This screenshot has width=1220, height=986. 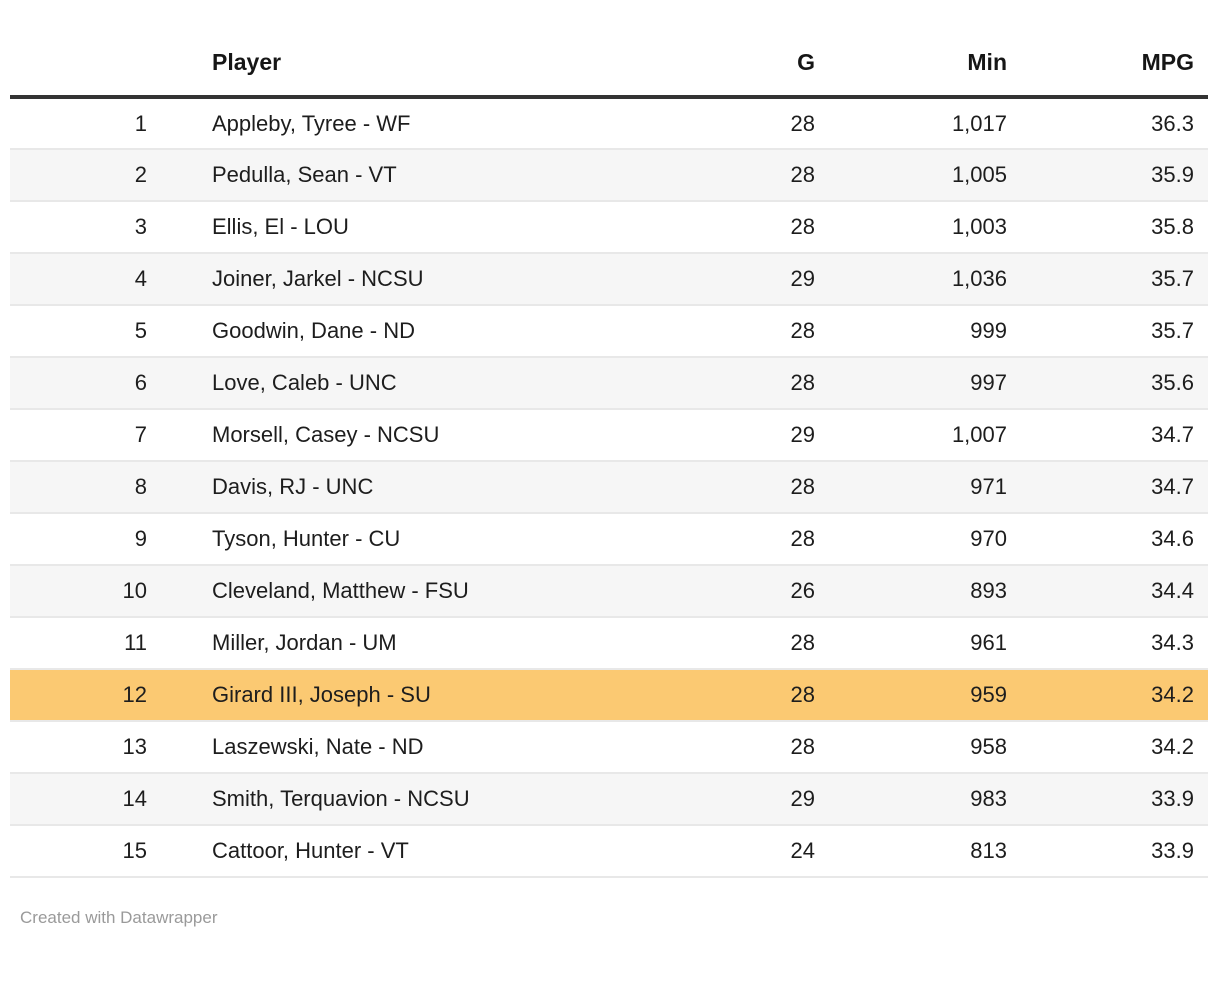 What do you see at coordinates (357, 851) in the screenshot?
I see `cell-player: Cattoor, Hunter - VT` at bounding box center [357, 851].